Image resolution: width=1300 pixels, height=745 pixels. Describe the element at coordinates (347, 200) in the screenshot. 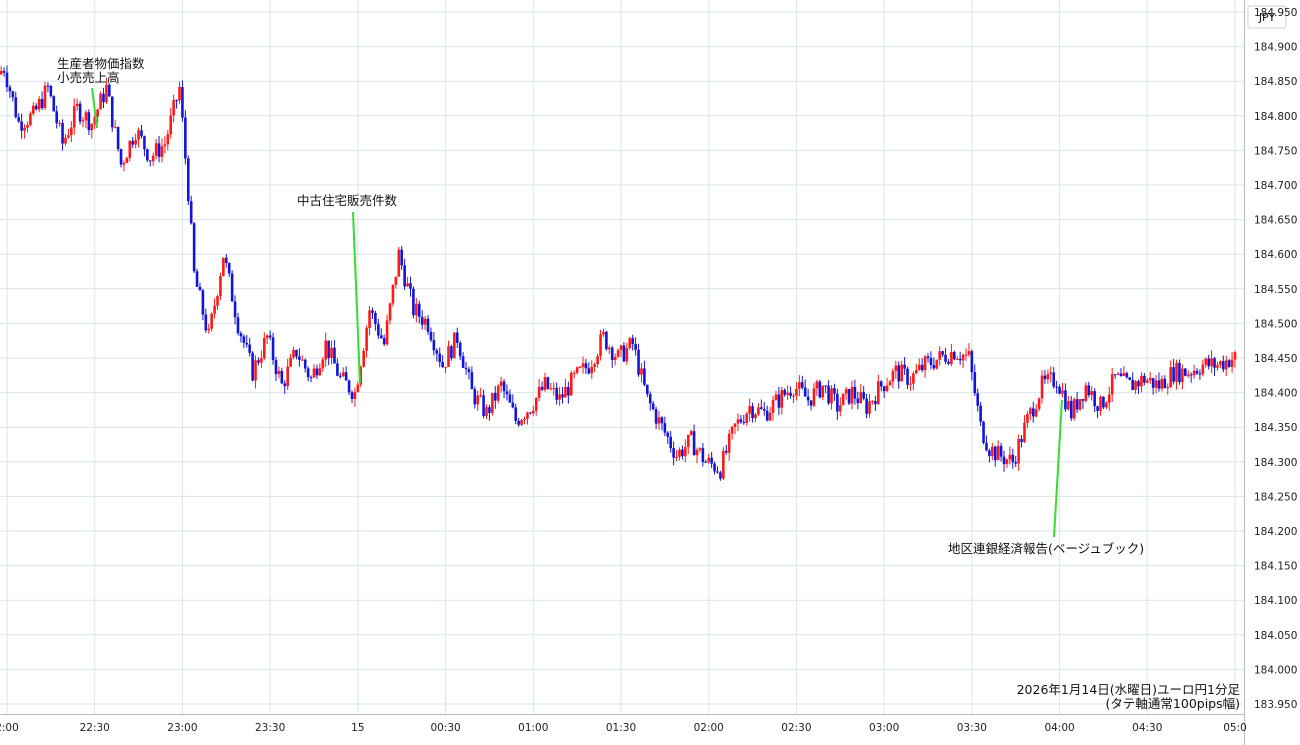

I see `annotation-home-sales: 中古住宅販売件数` at that location.